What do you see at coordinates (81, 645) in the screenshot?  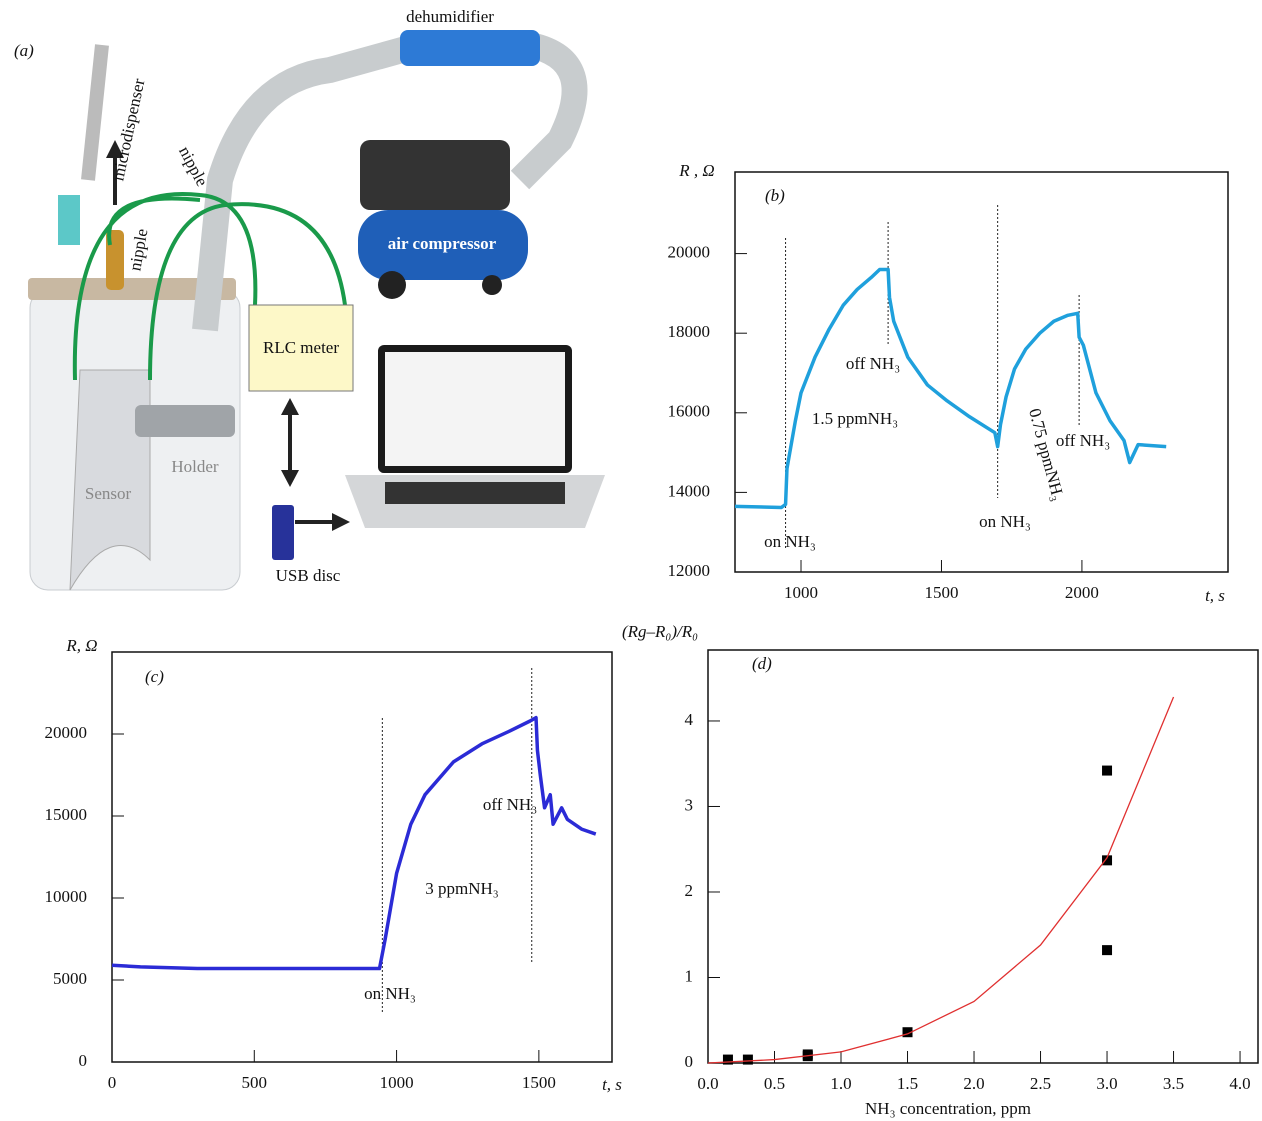 I see `y-axis-label: R, Ω` at bounding box center [81, 645].